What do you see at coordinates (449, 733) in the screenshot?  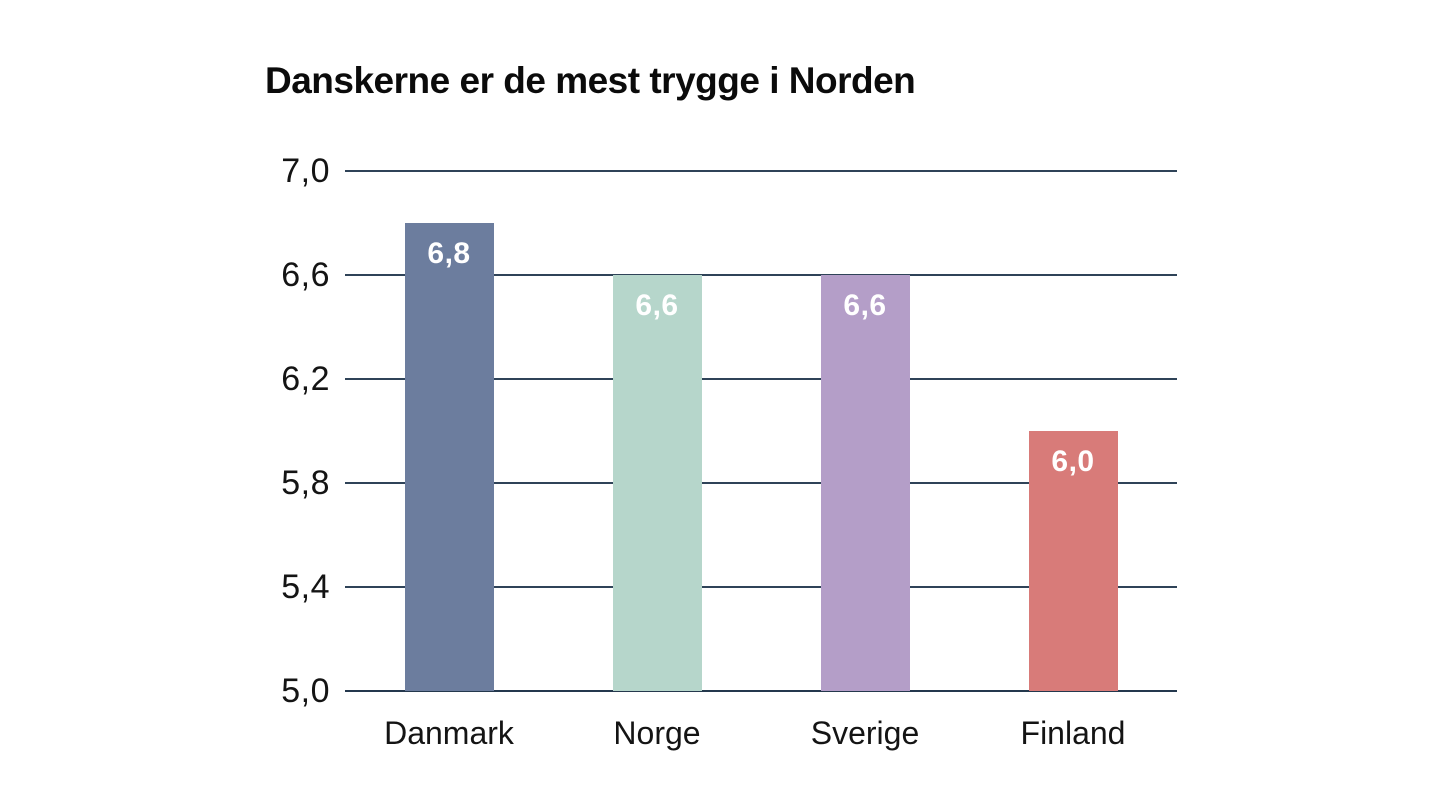 I see `x-category-label: Danmark` at bounding box center [449, 733].